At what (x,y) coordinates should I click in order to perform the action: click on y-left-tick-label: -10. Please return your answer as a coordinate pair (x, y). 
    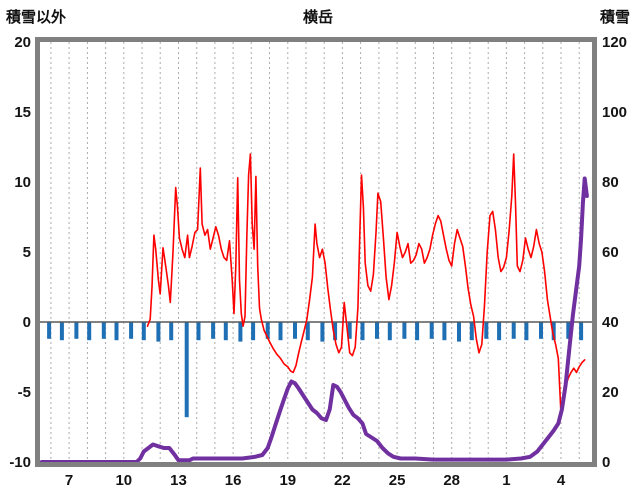
    Looking at the image, I should click on (20, 462).